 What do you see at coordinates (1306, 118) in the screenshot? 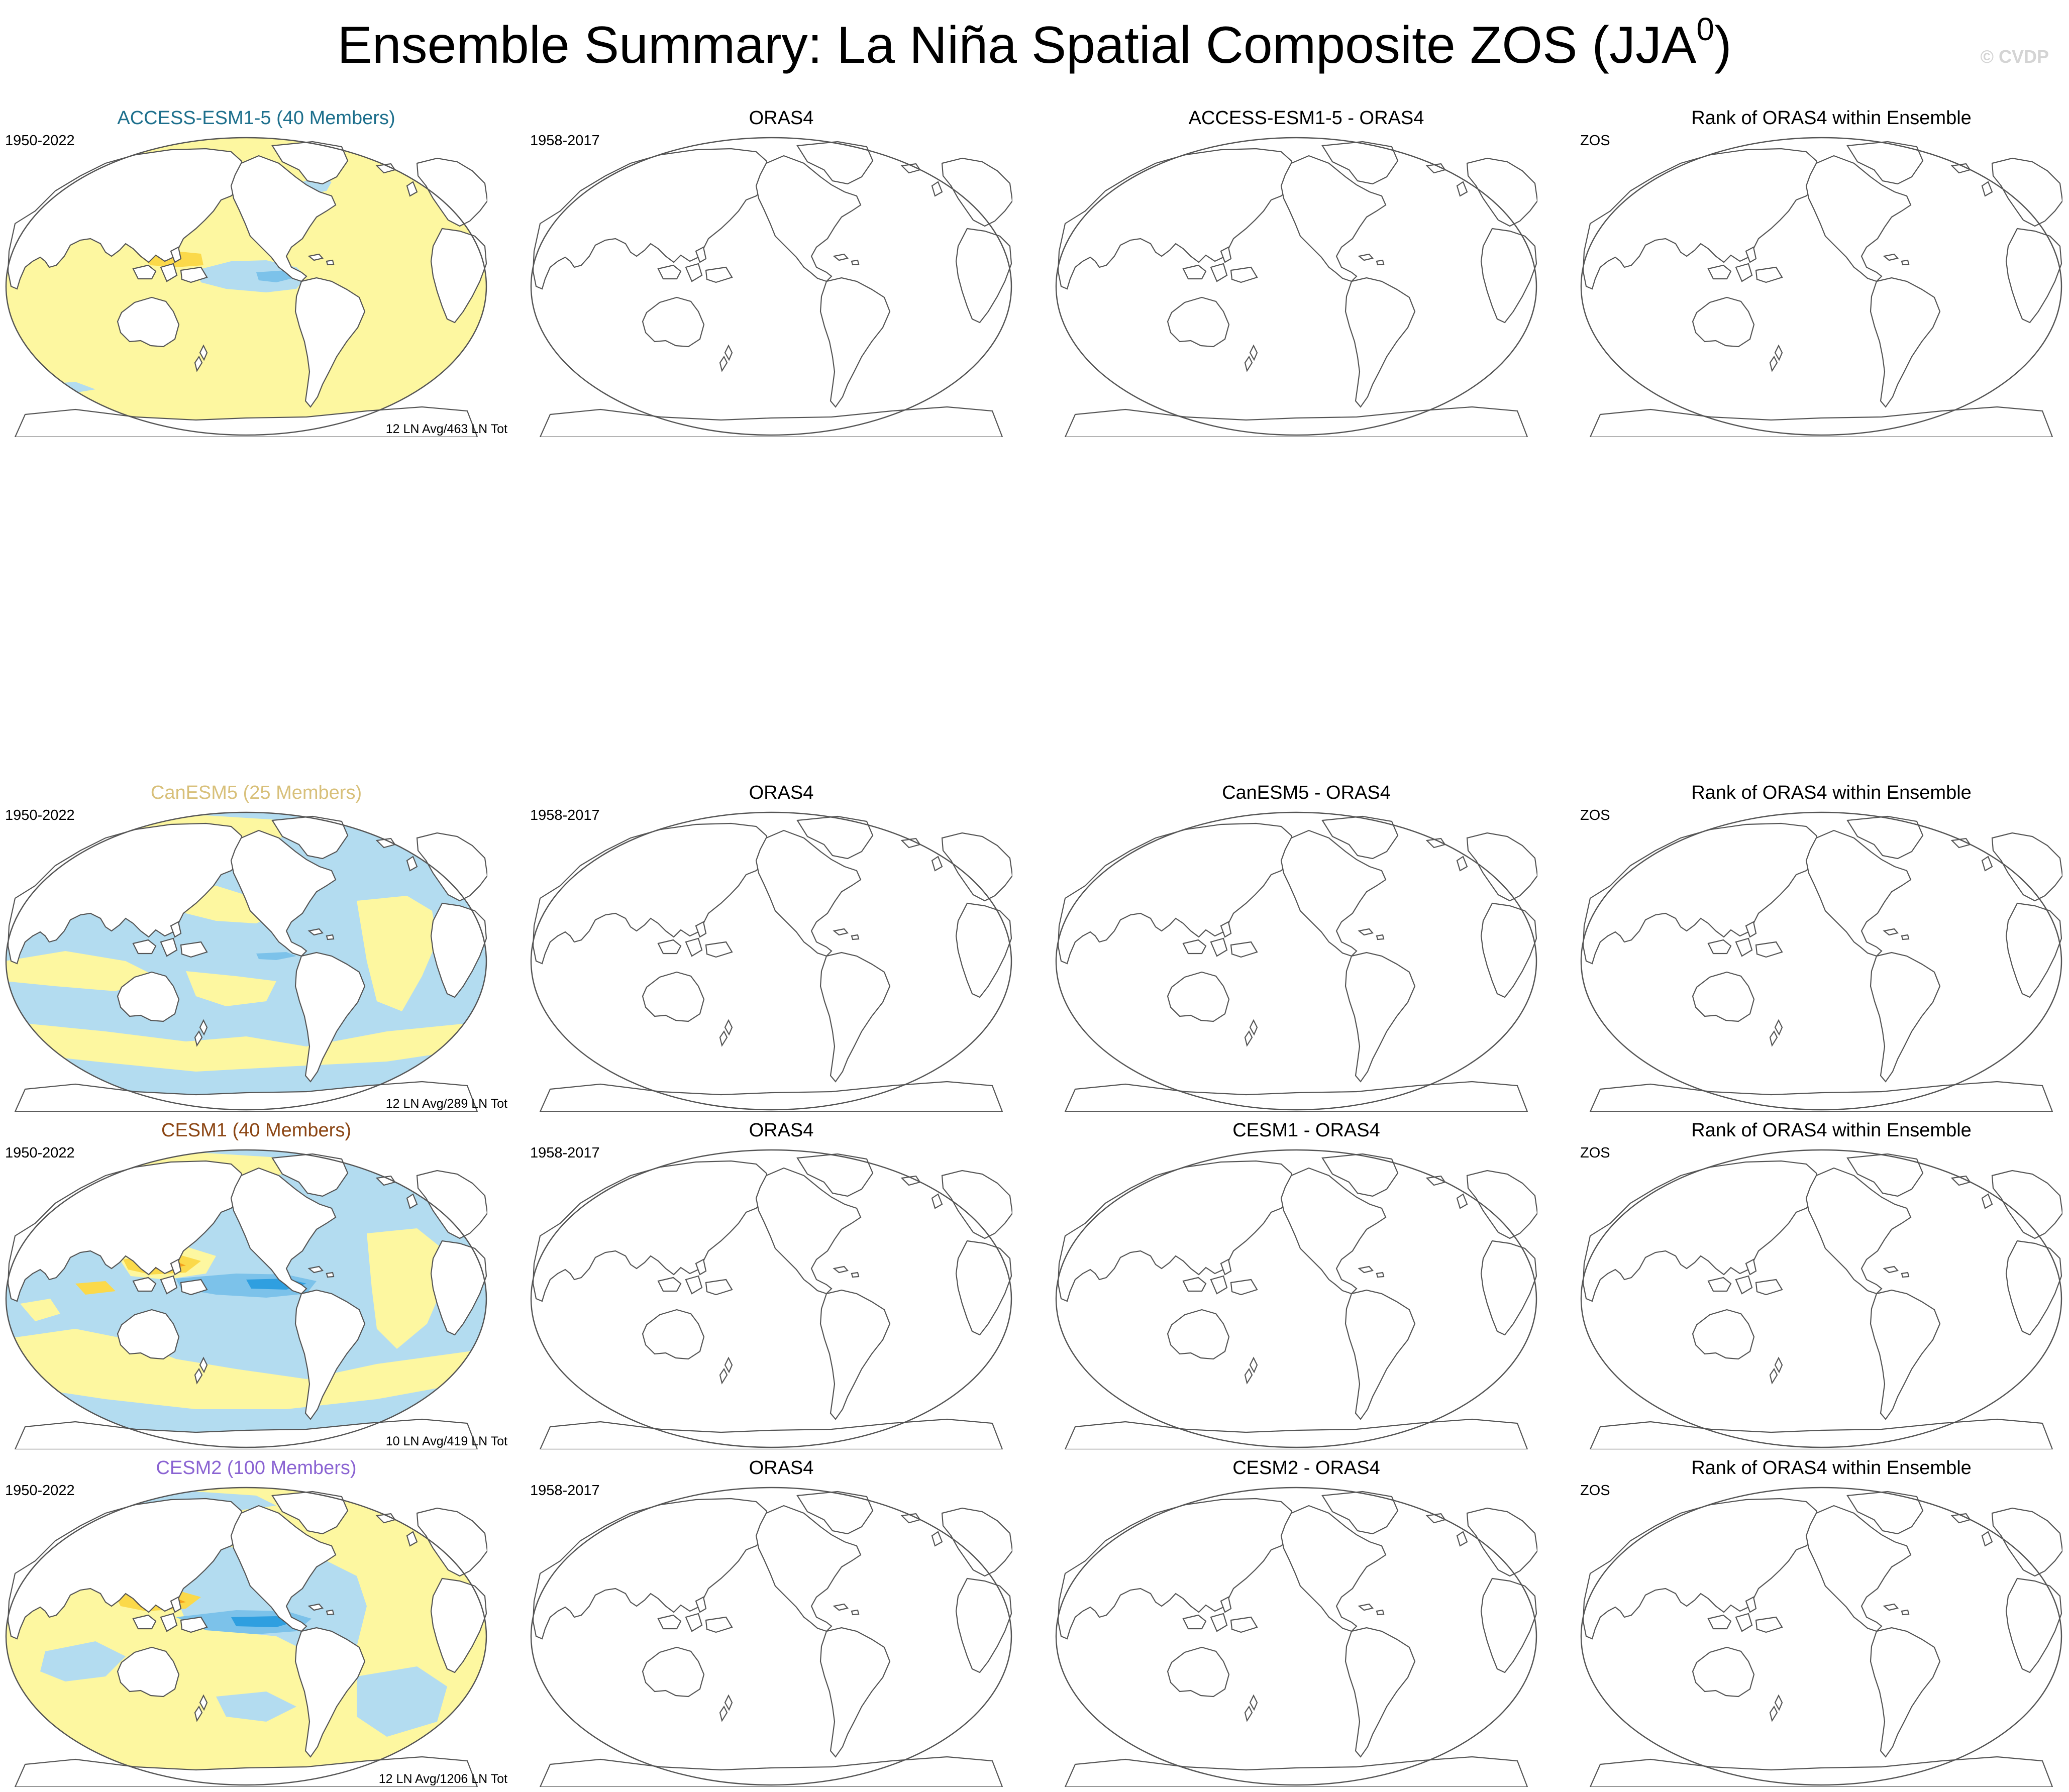
I see `panel-title: ACCESS-ESM1-5 - ORAS4` at bounding box center [1306, 118].